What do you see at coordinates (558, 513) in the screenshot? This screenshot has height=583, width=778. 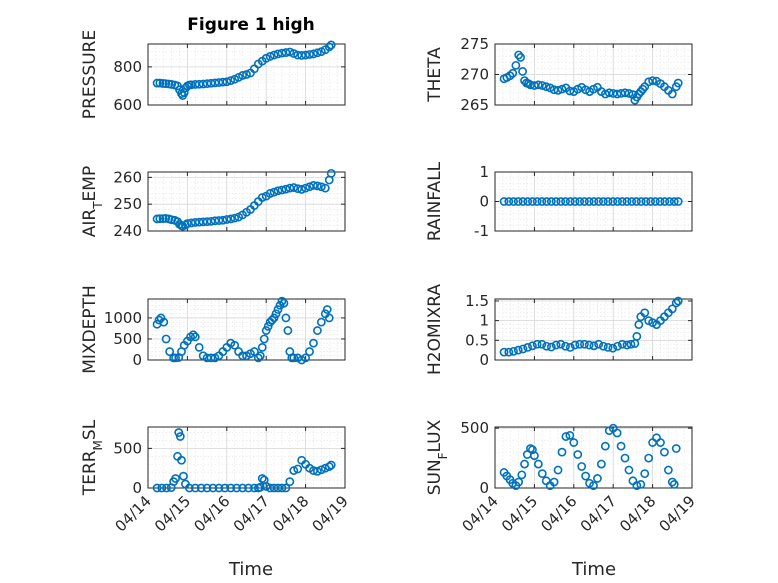 I see `x-tick-label: 04/16` at bounding box center [558, 513].